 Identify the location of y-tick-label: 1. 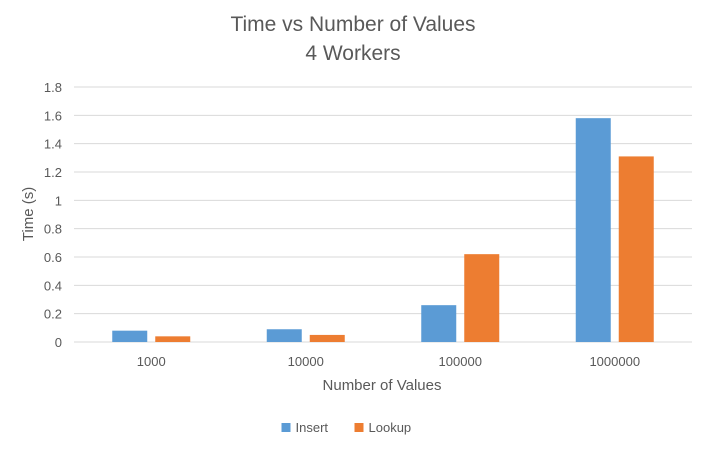
(58, 200).